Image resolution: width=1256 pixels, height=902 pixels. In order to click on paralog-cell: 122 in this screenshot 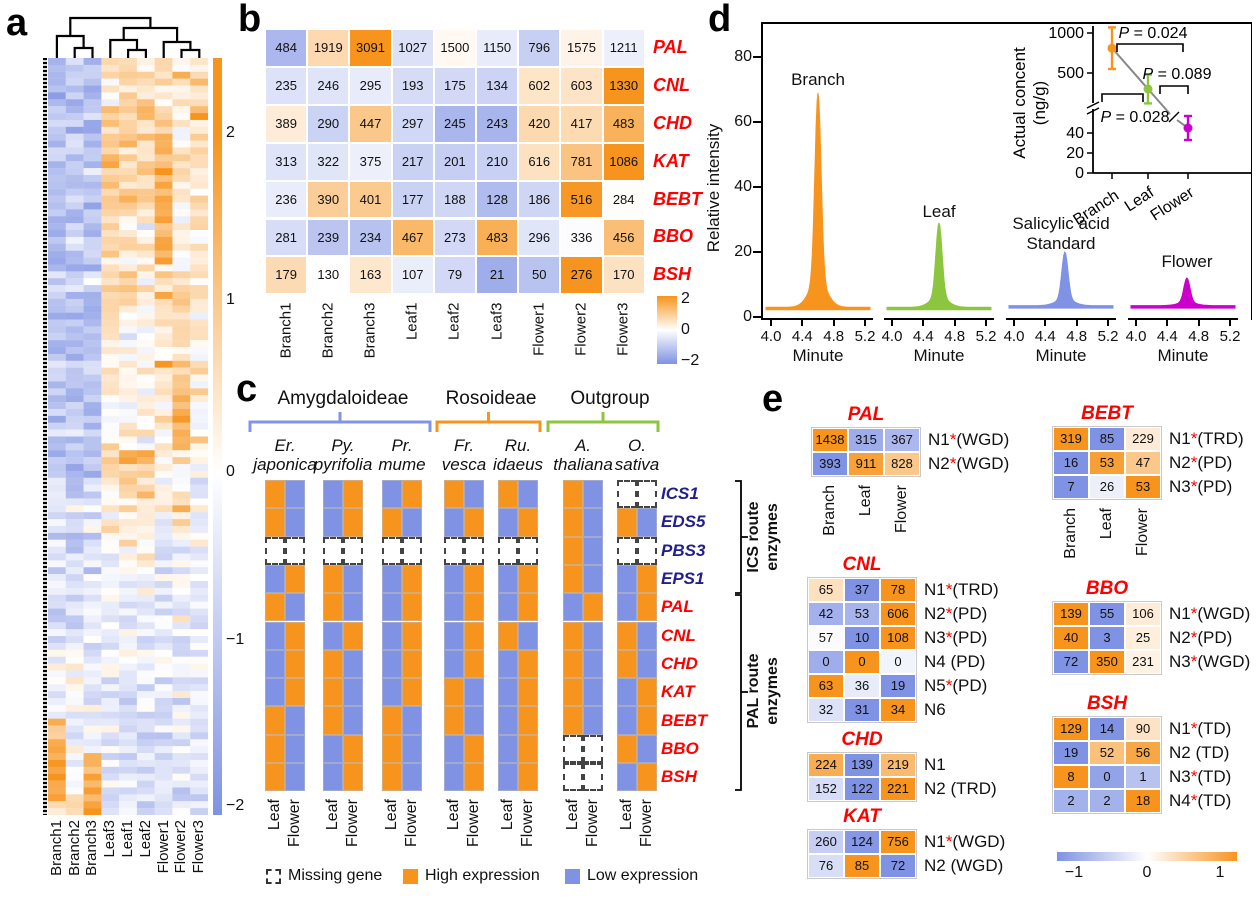, I will do `click(862, 789)`.